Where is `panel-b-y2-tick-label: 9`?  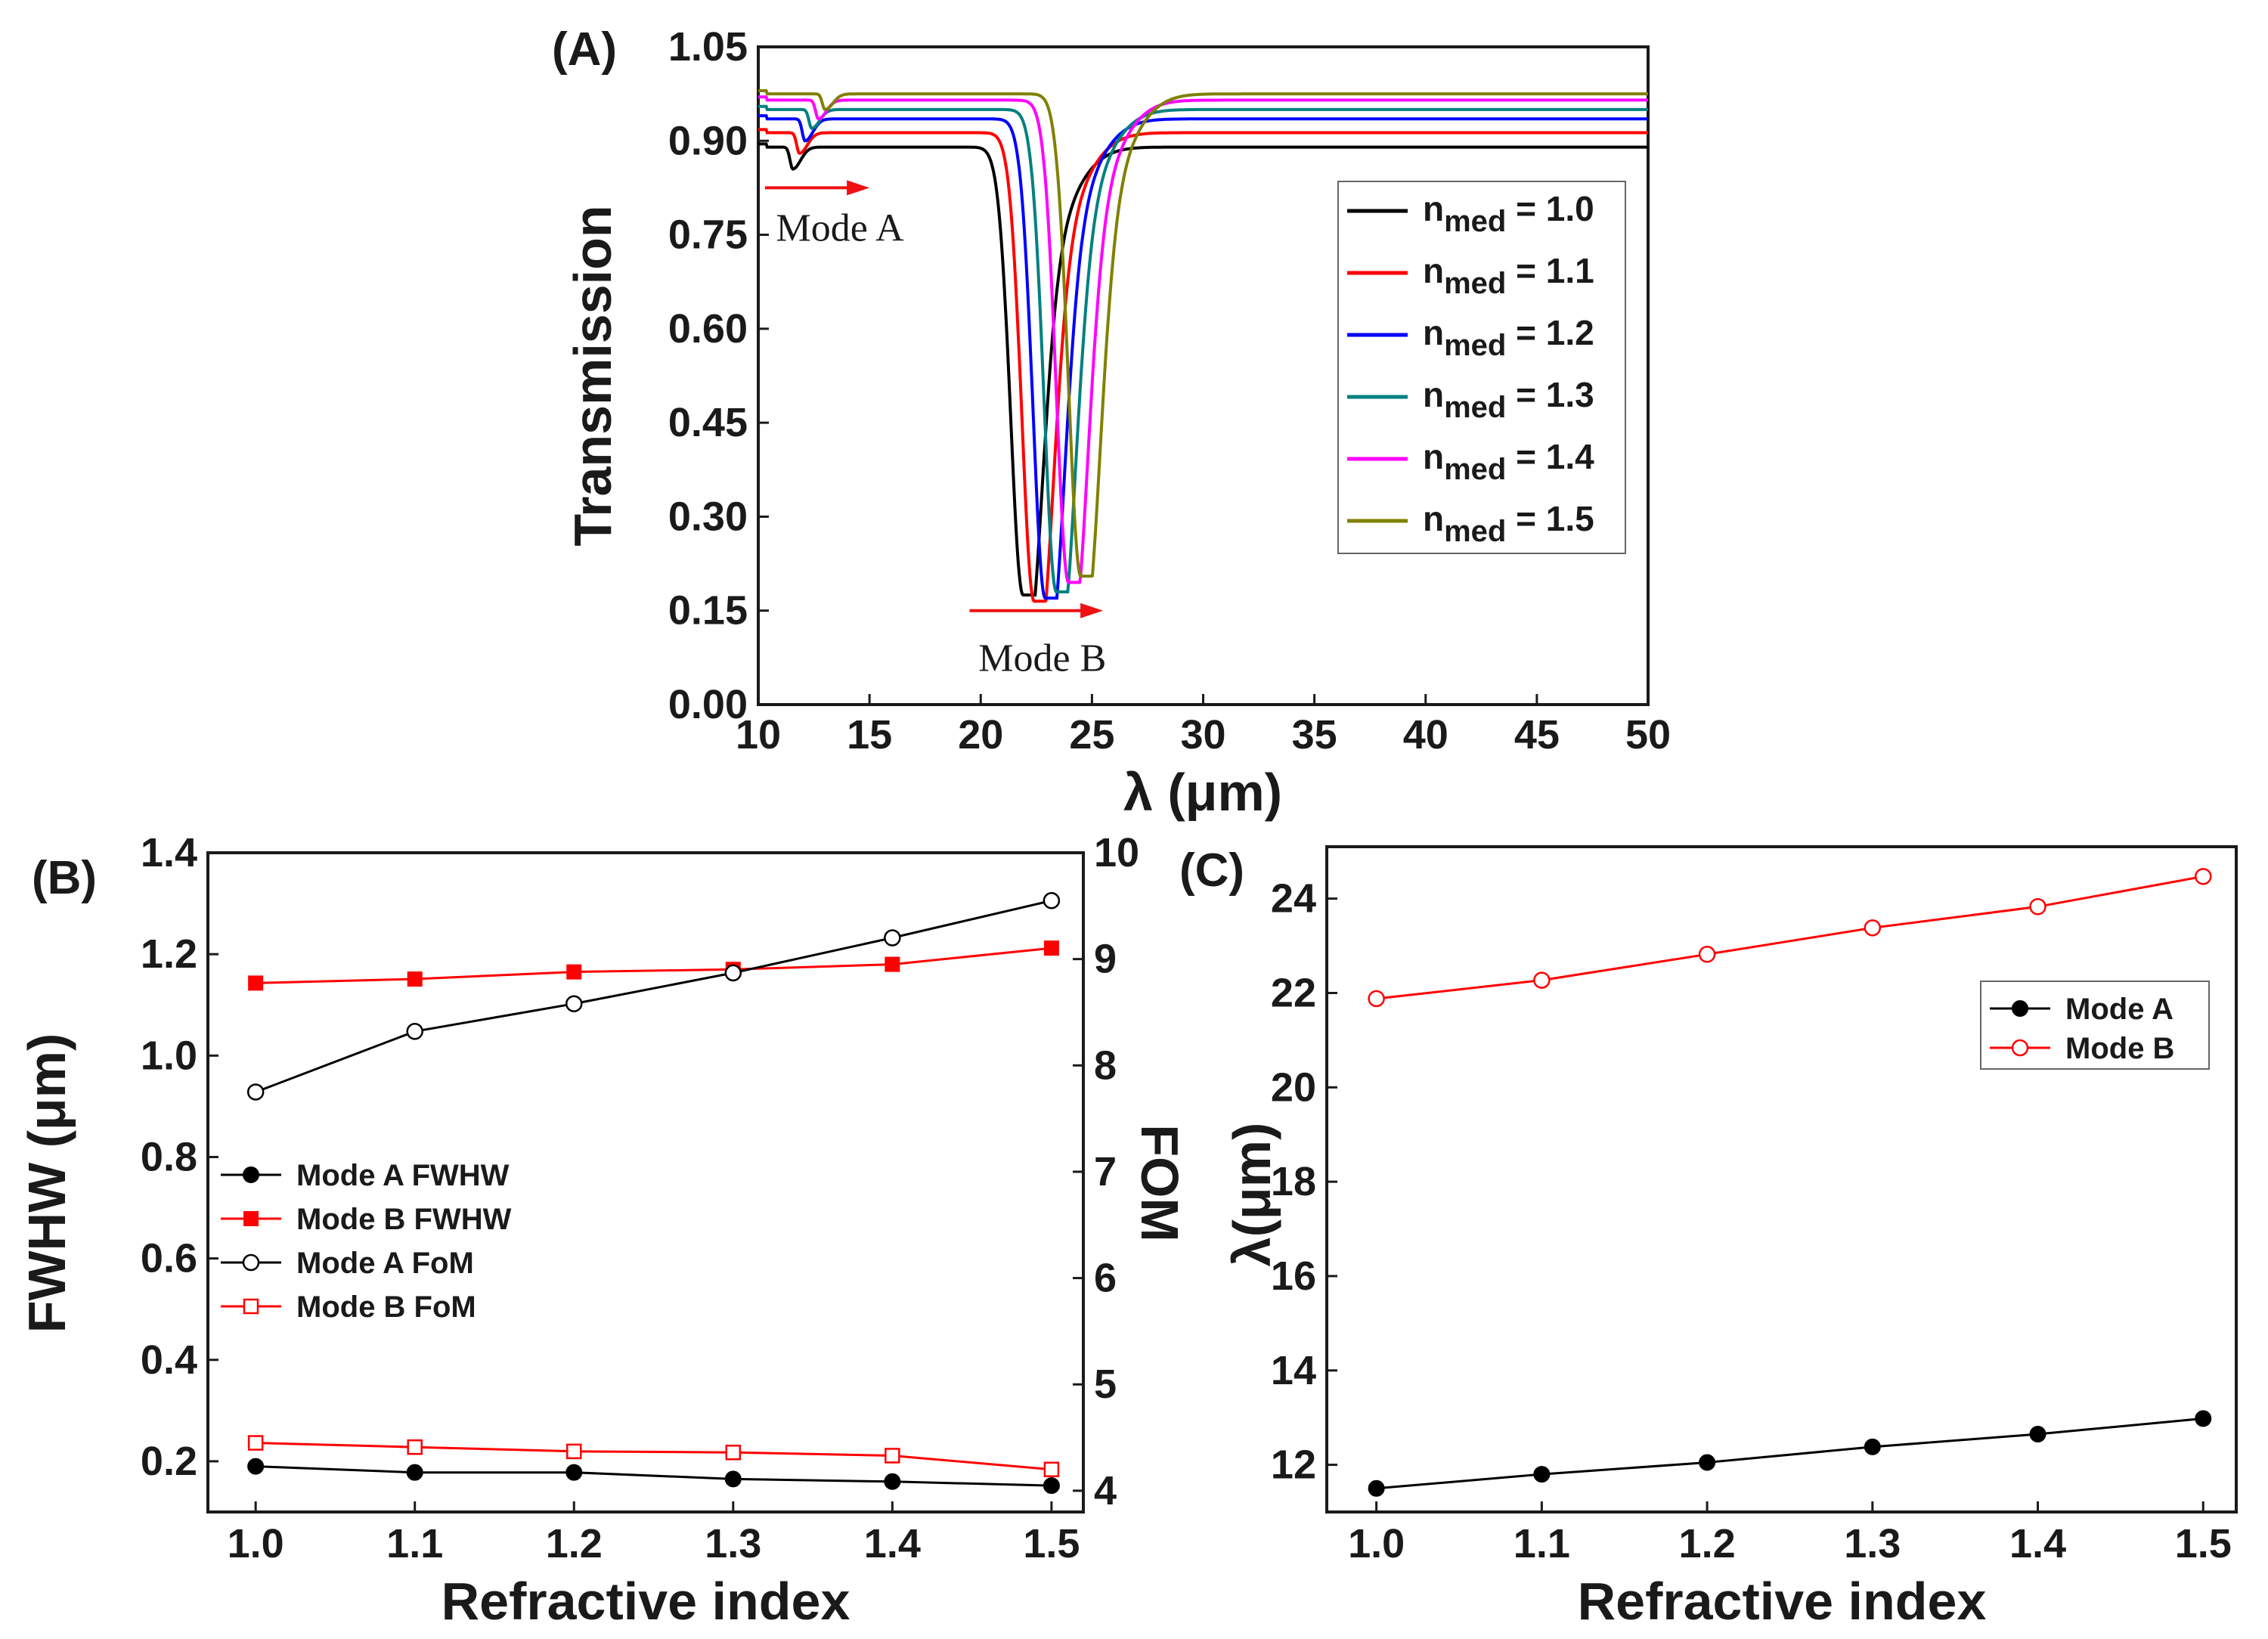 panel-b-y2-tick-label: 9 is located at coordinates (1105, 959).